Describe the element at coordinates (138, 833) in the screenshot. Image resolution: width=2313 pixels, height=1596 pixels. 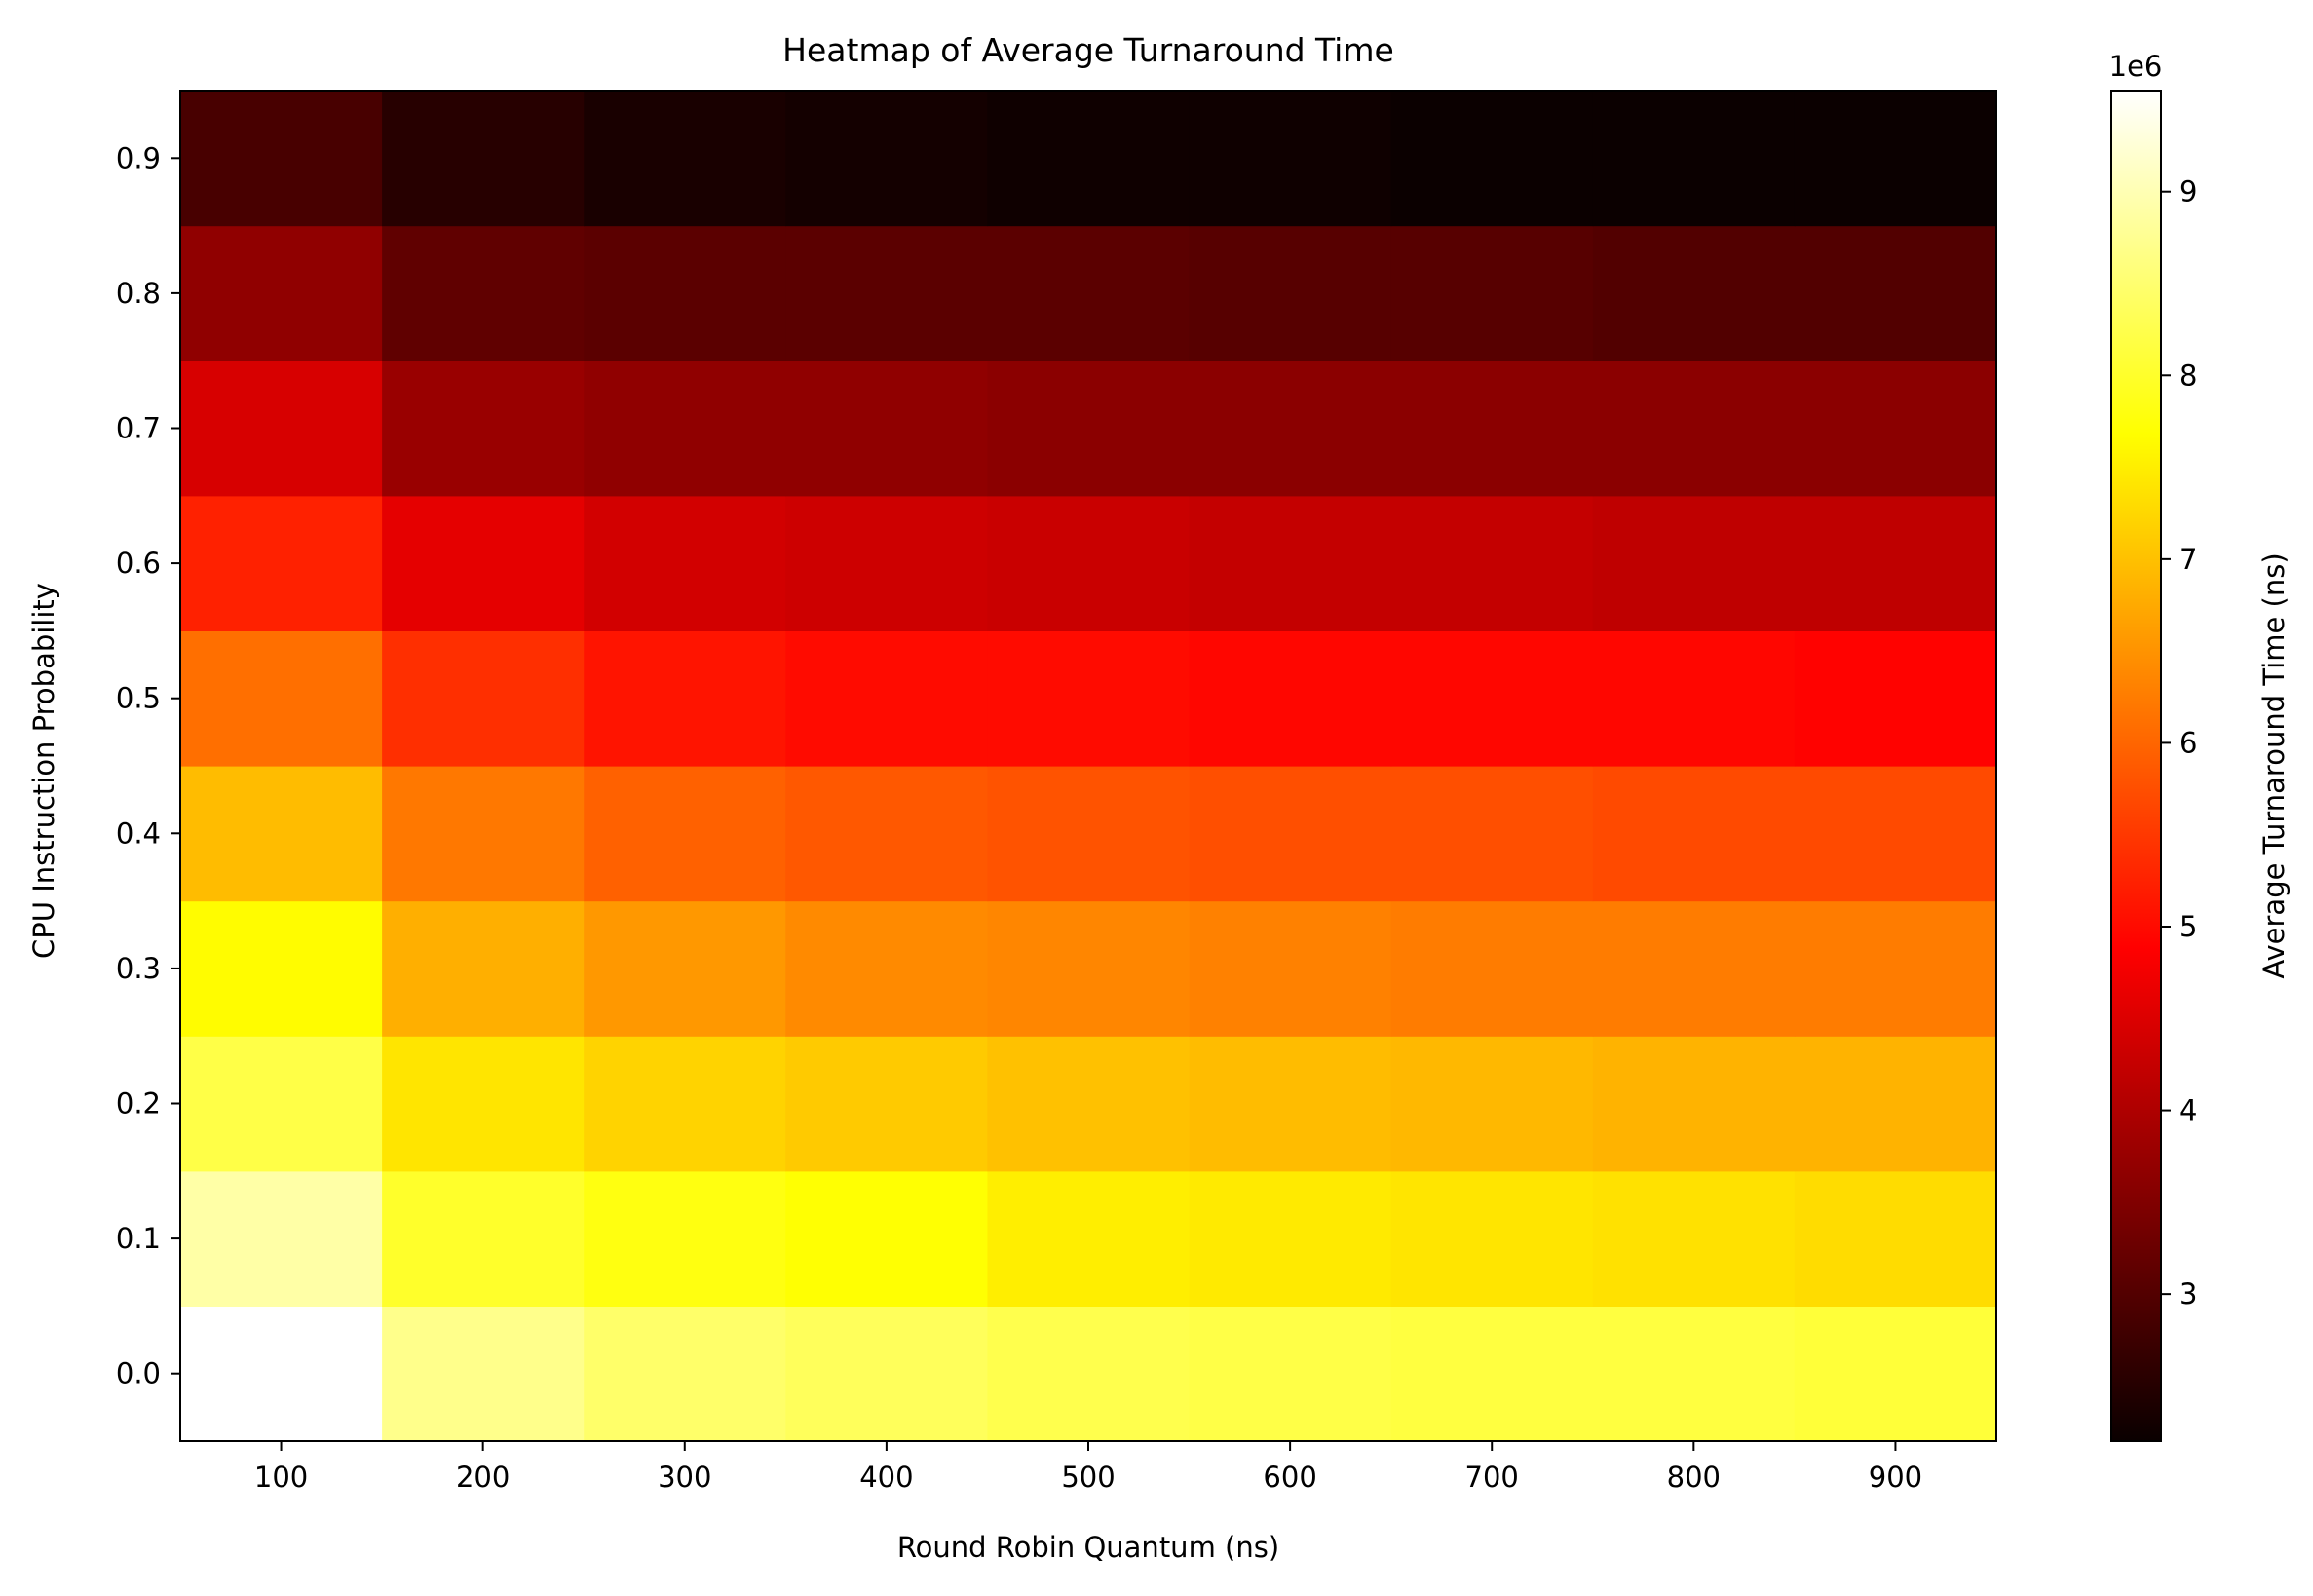
I see `y-tick-label: 0.4` at that location.